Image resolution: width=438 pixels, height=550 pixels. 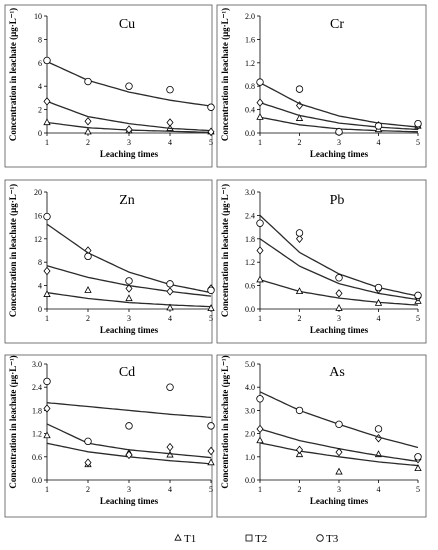 I want to click on y-tick-label: 6, so click(x=40, y=63).